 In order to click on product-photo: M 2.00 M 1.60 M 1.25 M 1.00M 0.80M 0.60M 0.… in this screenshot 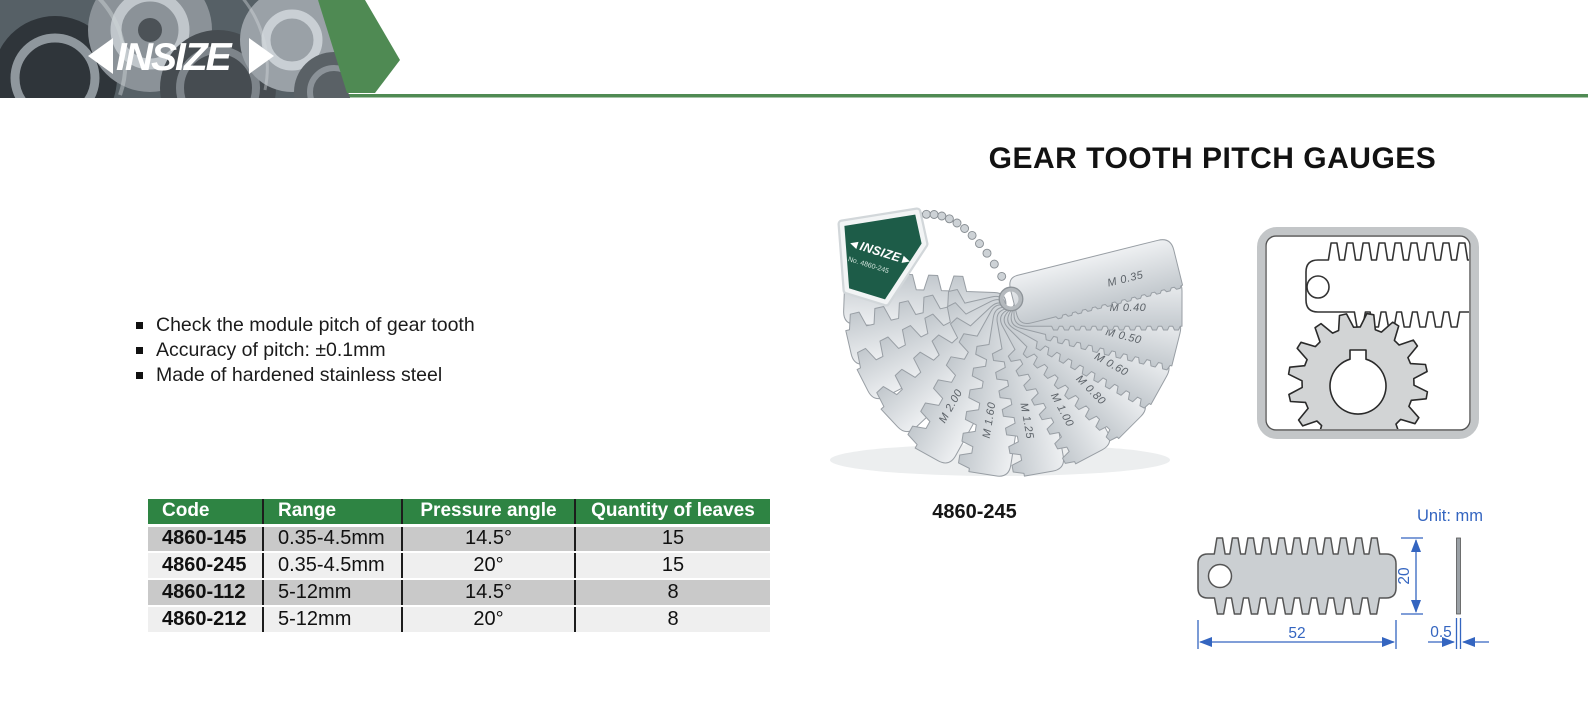, I will do `click(1007, 342)`.